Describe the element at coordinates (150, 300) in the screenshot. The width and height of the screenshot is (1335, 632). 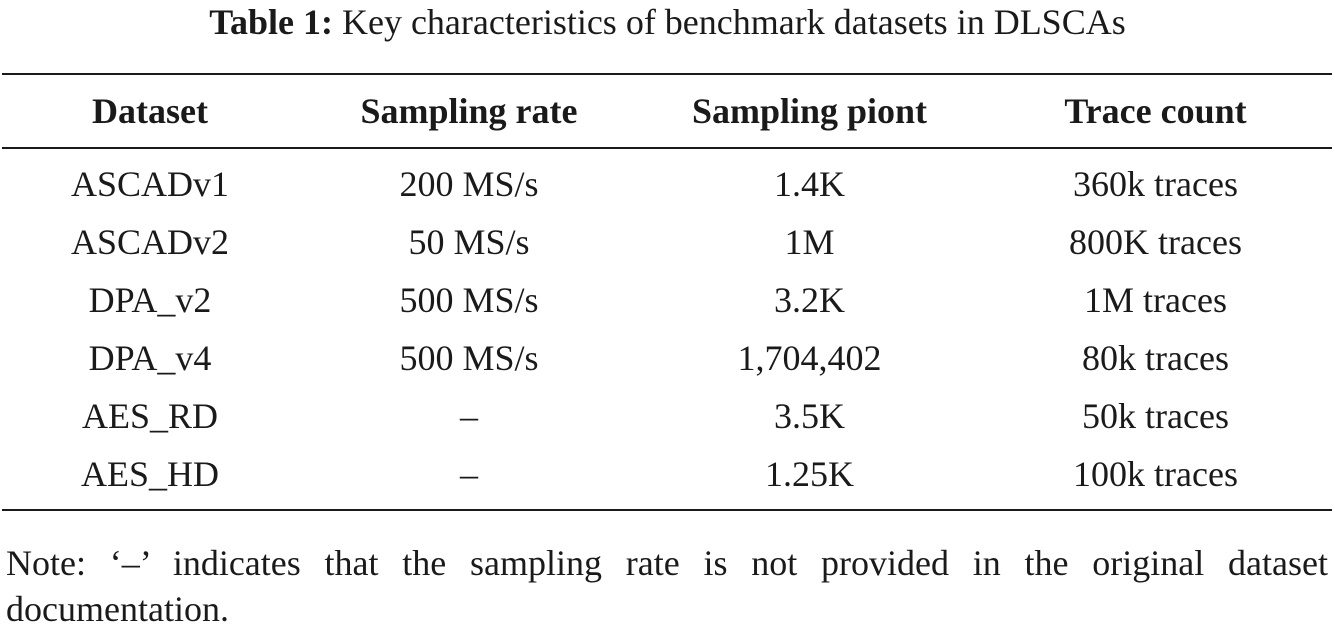
I see `cell-dataset: DPA_v2` at that location.